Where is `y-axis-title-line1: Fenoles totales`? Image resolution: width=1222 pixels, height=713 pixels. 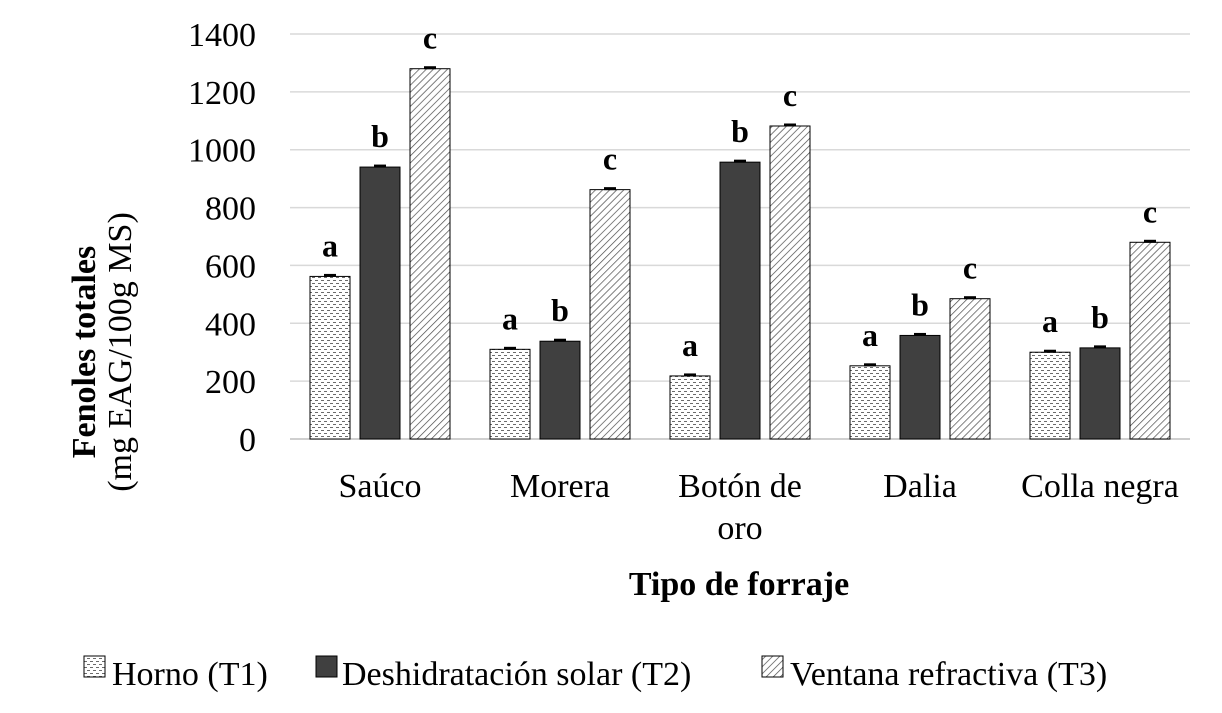
y-axis-title-line1: Fenoles totales is located at coordinates (84, 352).